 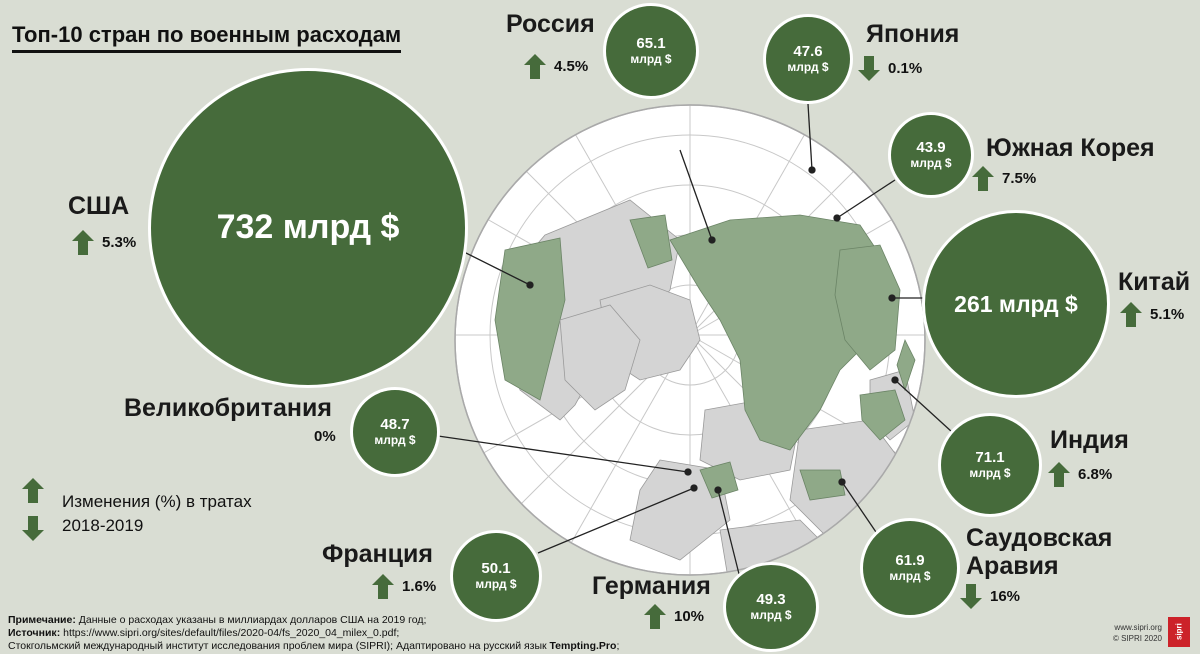 What do you see at coordinates (923, 406) in the screenshot?
I see `leader-india` at bounding box center [923, 406].